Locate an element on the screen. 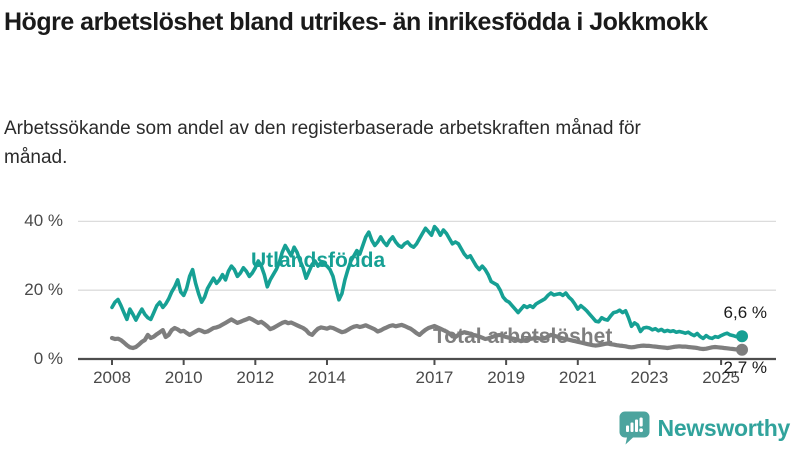 The width and height of the screenshot is (800, 450). newsworthy-logo: Newsworthy is located at coordinates (704, 428).